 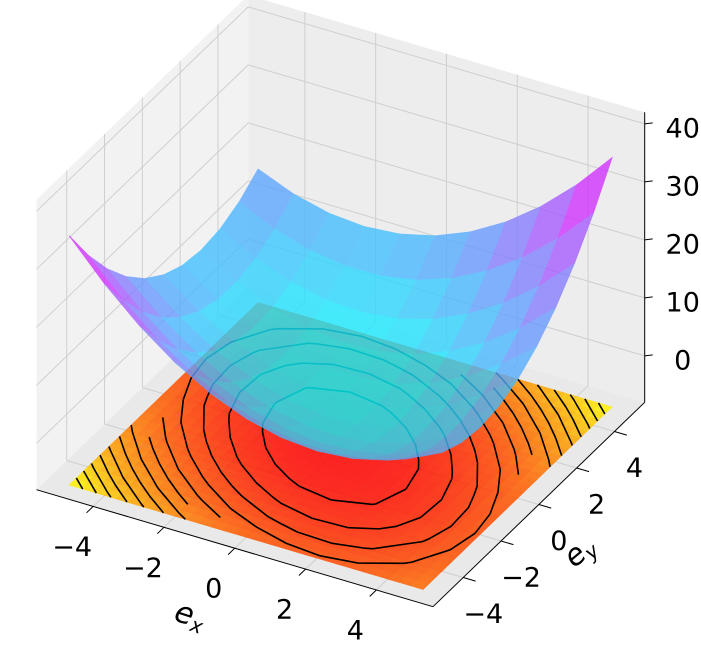 I want to click on x-tick-label: −4, so click(x=72, y=547).